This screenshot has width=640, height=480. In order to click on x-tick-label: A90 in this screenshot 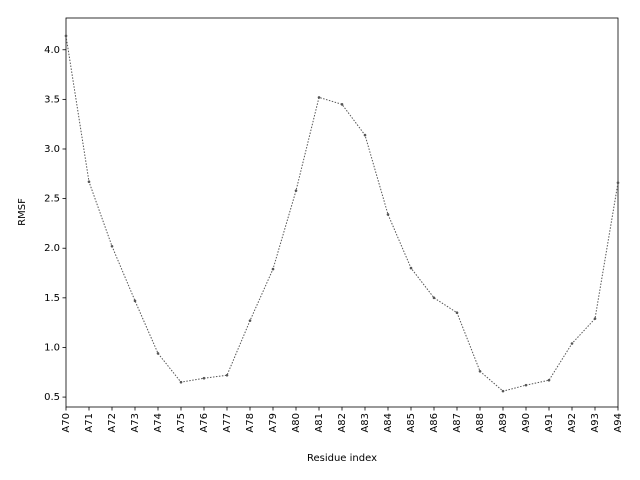, I will do `click(526, 423)`.